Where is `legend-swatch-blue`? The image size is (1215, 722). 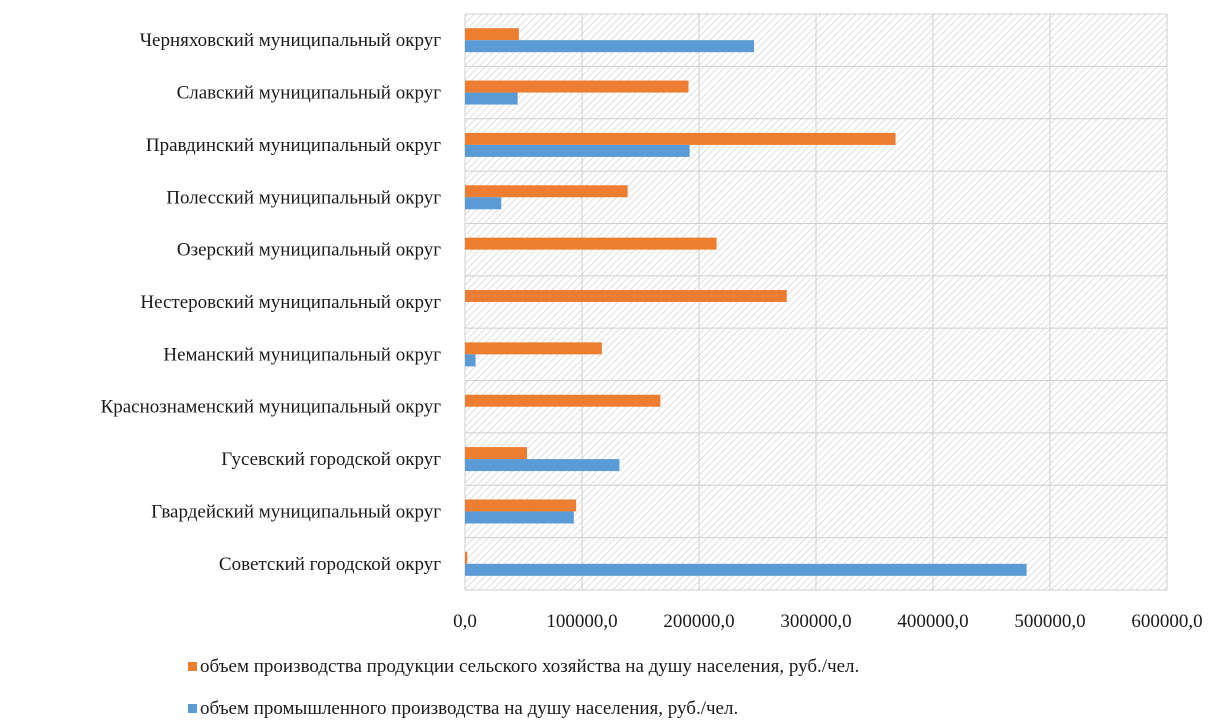
legend-swatch-blue is located at coordinates (192, 708).